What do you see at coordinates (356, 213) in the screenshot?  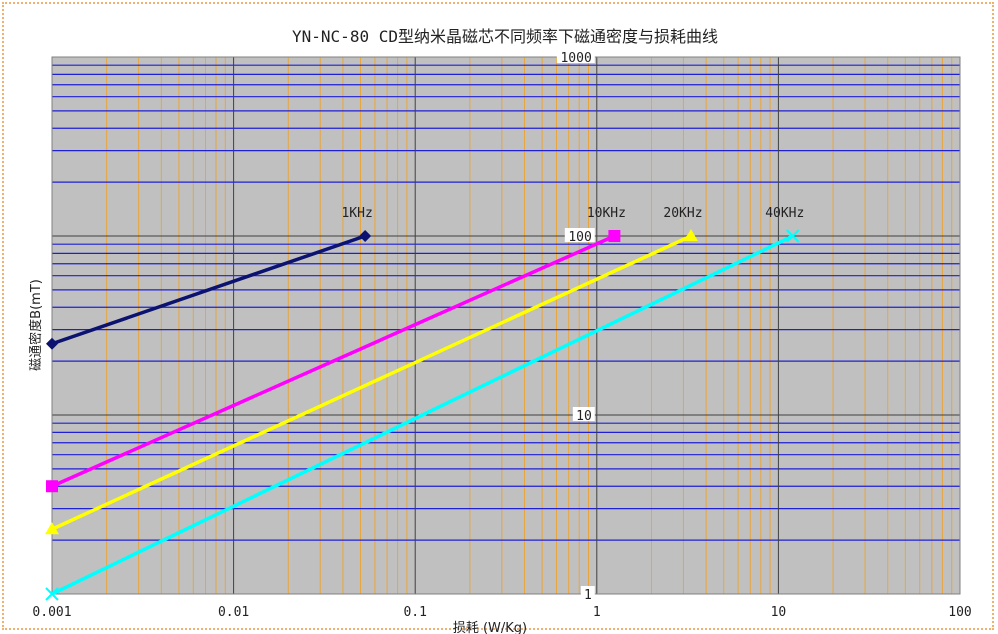 I see `series-label: 1KHz` at bounding box center [356, 213].